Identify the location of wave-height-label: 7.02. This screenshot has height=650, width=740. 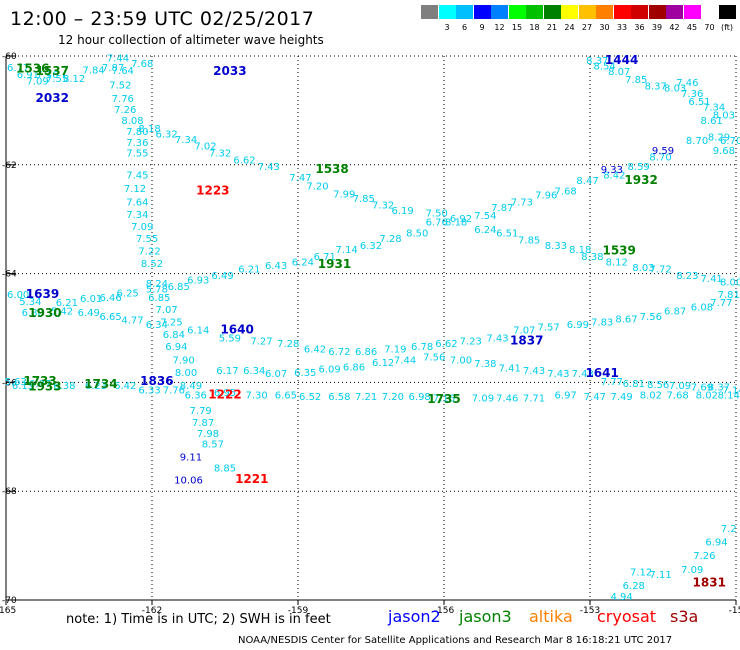
(205, 147).